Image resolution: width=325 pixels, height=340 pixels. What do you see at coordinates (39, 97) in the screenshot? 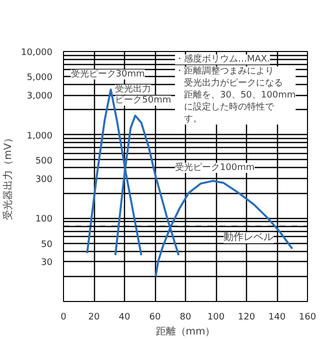
I see `y-tick-label: 3,000` at bounding box center [39, 97].